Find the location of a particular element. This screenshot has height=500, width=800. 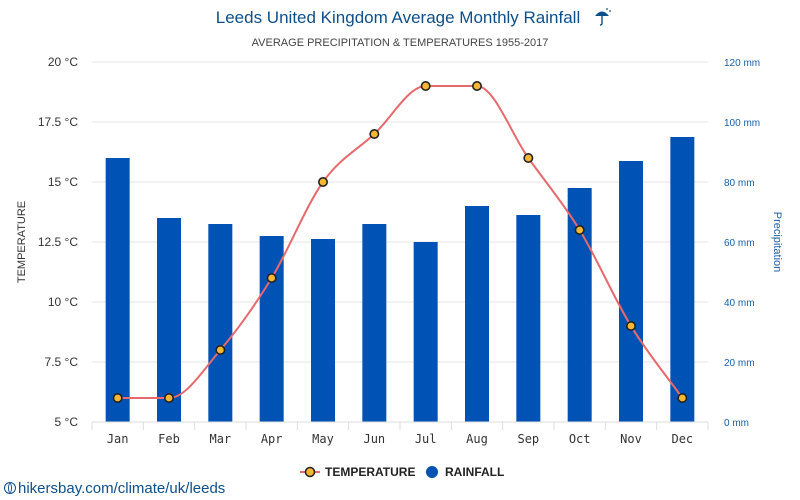

y-right-tick-label: 0 mm is located at coordinates (736, 423).